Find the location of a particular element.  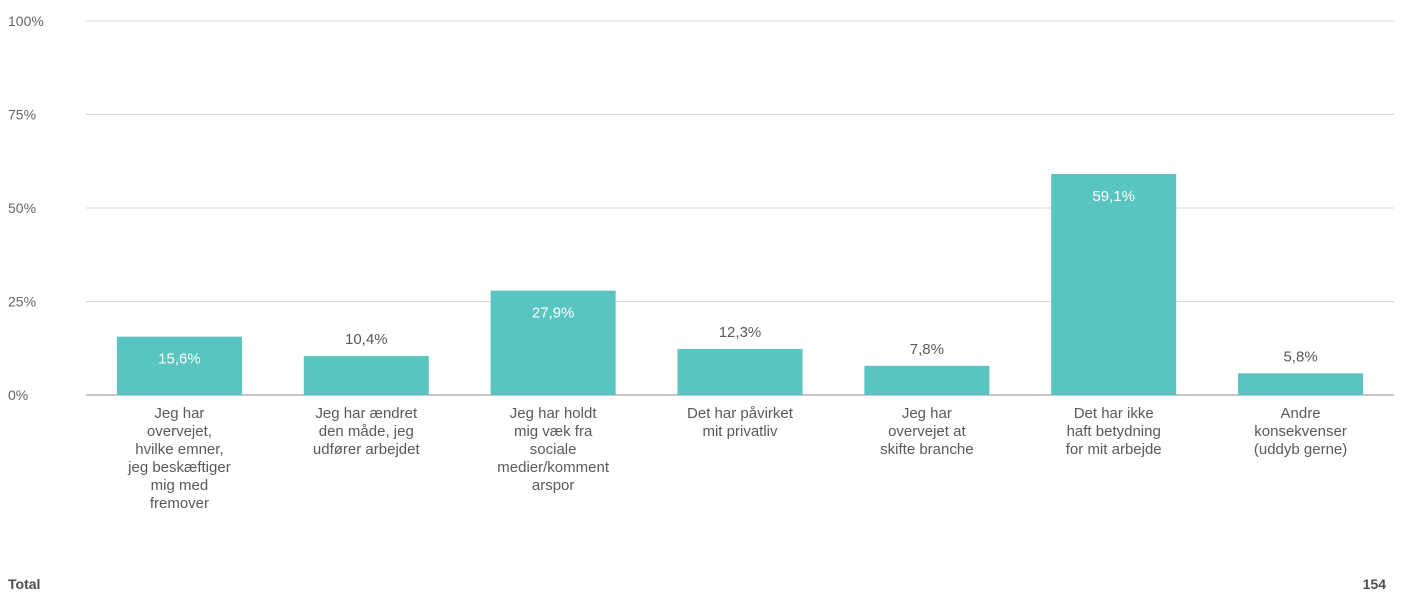

bar-value-label: 5,8% is located at coordinates (1300, 356).